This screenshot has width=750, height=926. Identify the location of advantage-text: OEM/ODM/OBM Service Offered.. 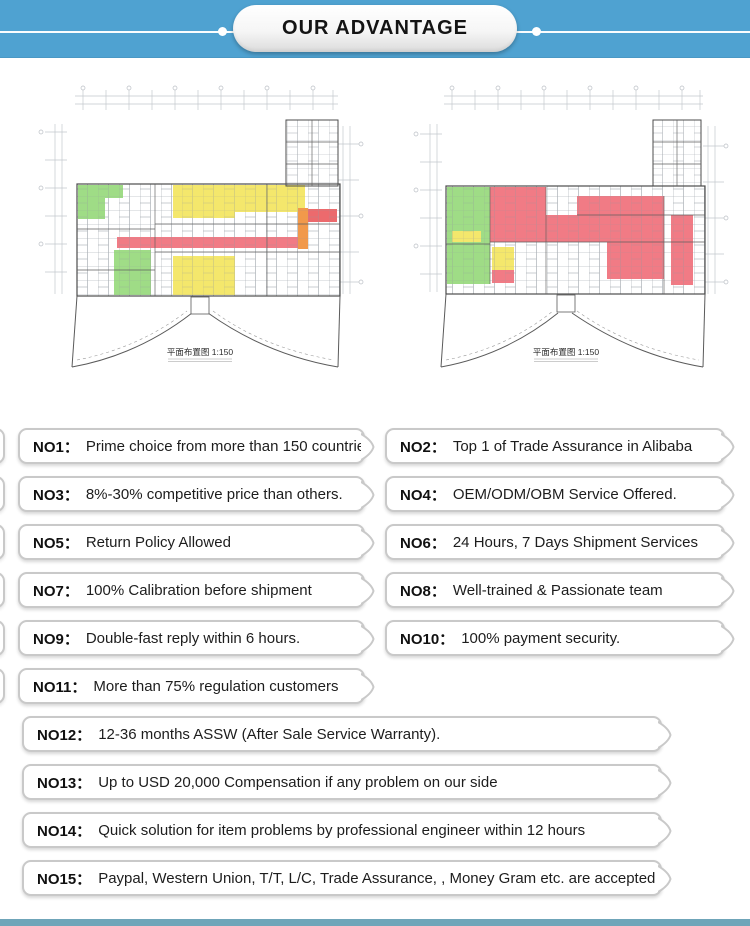
(564, 494).